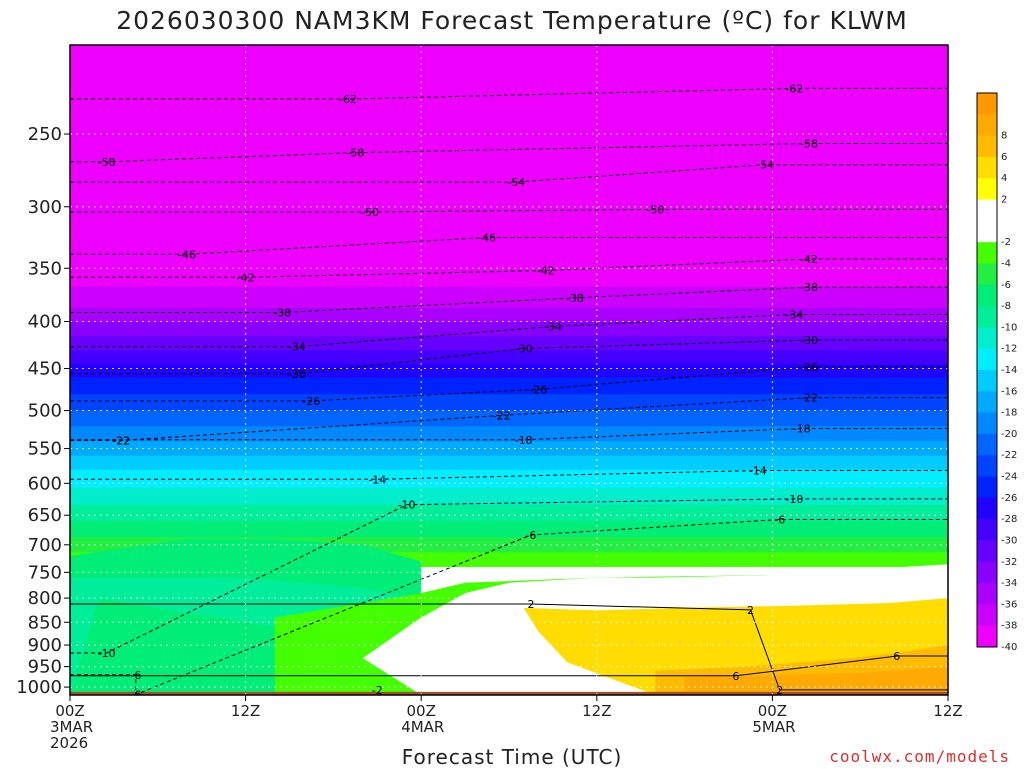 The image size is (1024, 769). I want to click on y-tick-label: 300, so click(45, 207).